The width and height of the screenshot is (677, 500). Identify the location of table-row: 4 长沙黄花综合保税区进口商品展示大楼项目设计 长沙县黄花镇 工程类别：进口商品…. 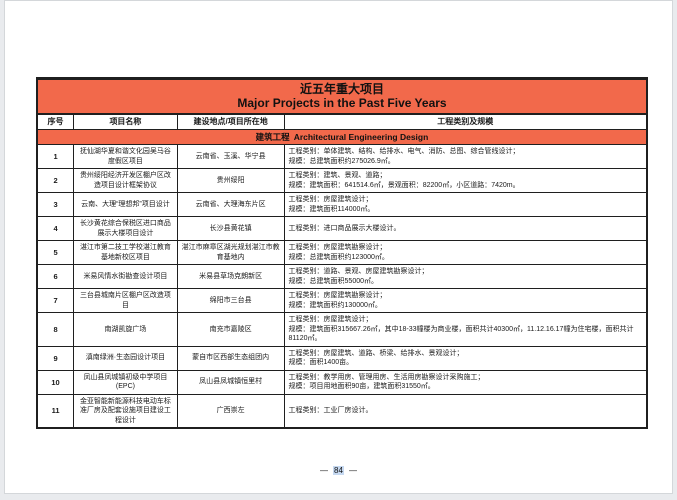
(342, 228).